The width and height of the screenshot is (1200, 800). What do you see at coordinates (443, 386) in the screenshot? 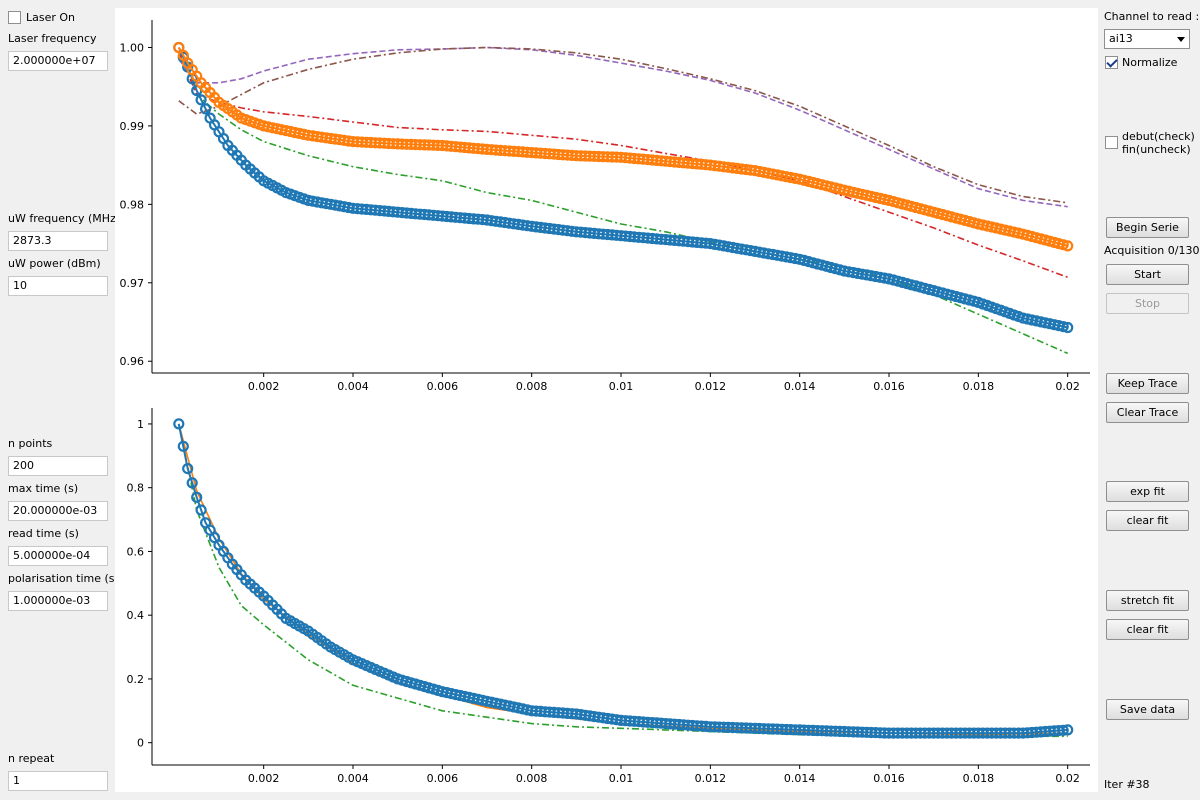
I see `chart-0-x-tick-label: 0.006` at bounding box center [443, 386].